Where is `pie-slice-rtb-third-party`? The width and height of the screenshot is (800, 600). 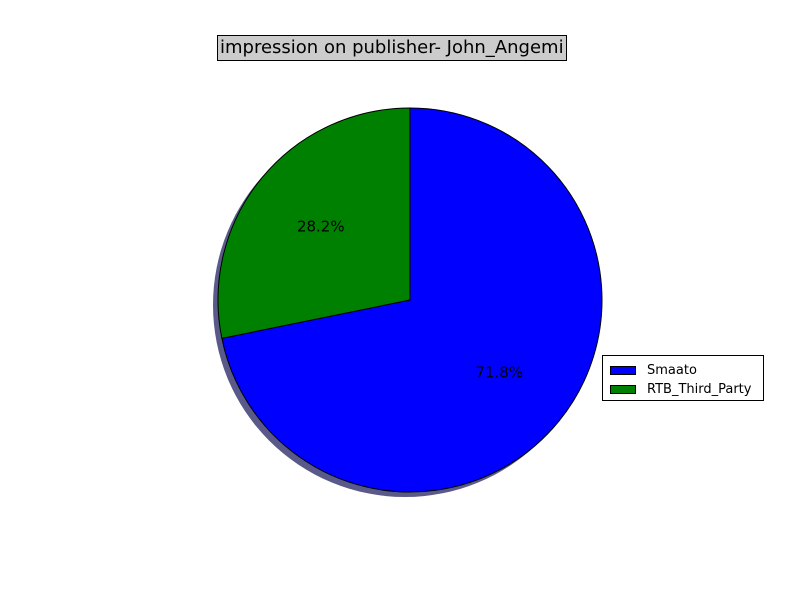 pie-slice-rtb-third-party is located at coordinates (314, 223).